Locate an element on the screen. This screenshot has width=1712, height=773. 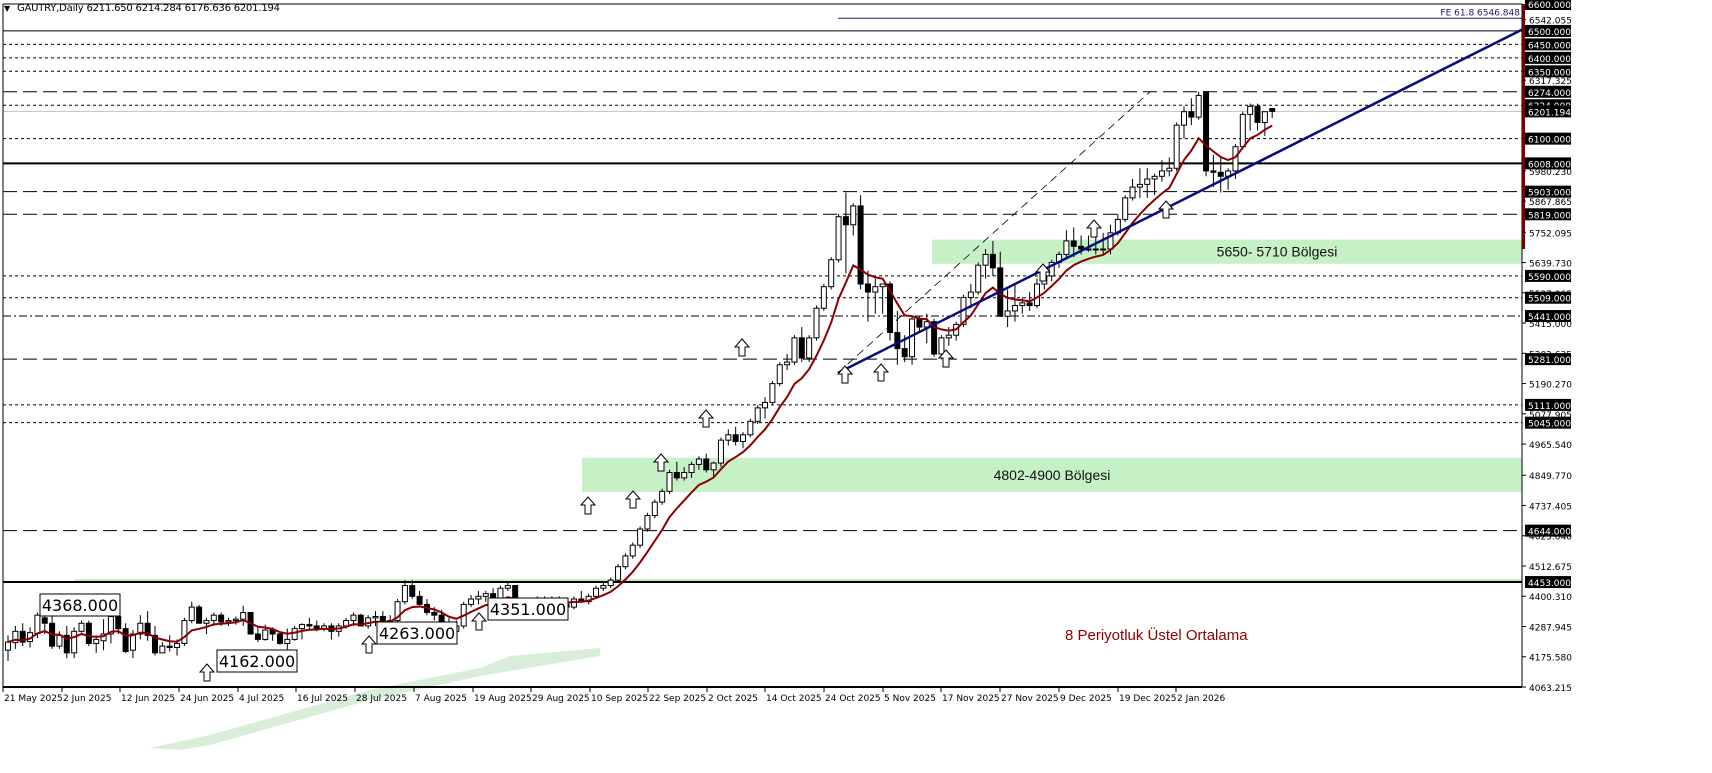
support-zone is located at coordinates (1227, 251).